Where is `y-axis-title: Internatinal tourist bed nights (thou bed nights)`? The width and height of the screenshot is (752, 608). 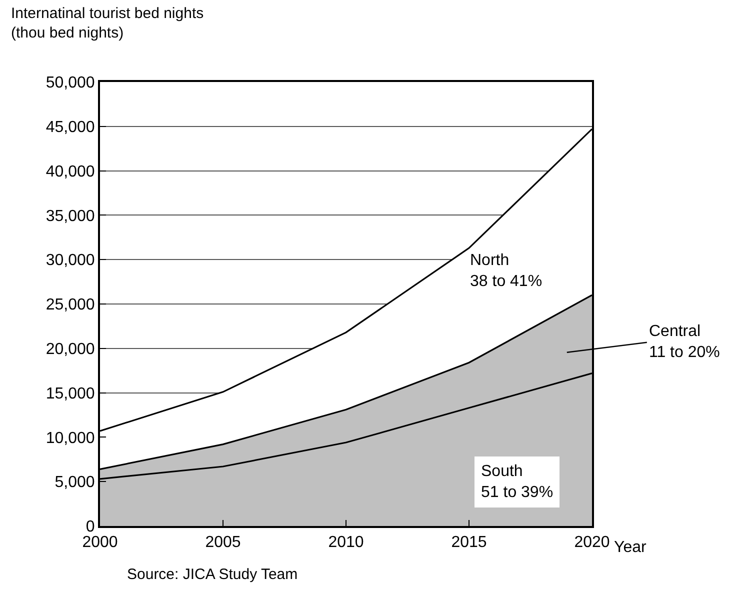 y-axis-title: Internatinal tourist bed nights (thou bed nights) is located at coordinates (107, 23).